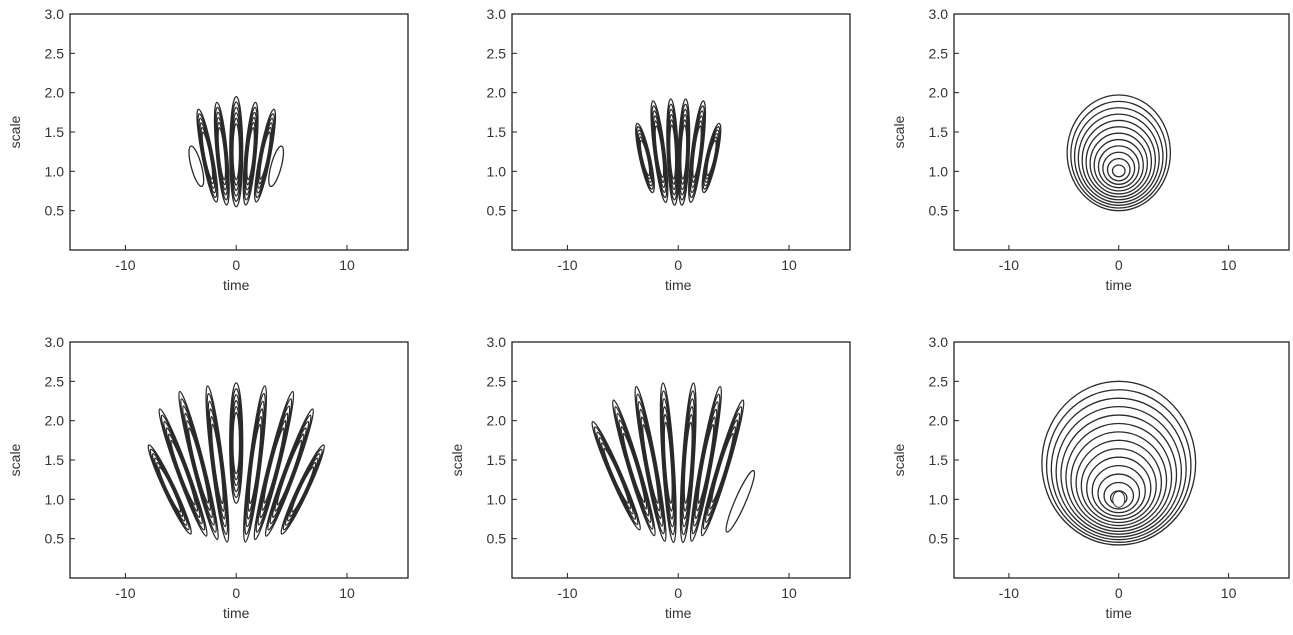 The height and width of the screenshot is (635, 1293). I want to click on contour-peak, so click(1119, 499).